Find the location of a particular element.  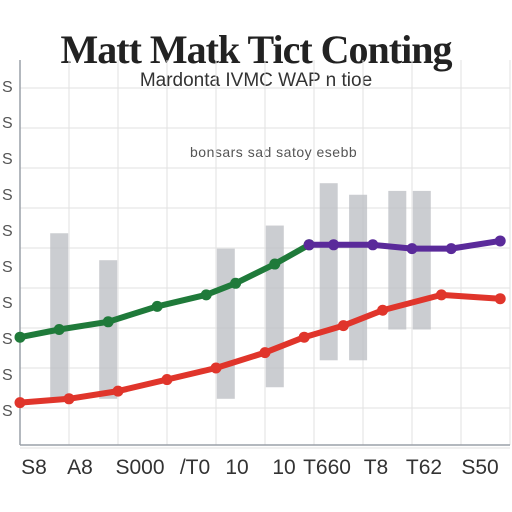

chart-annotation: bonsars sad satoy esebb is located at coordinates (274, 152).